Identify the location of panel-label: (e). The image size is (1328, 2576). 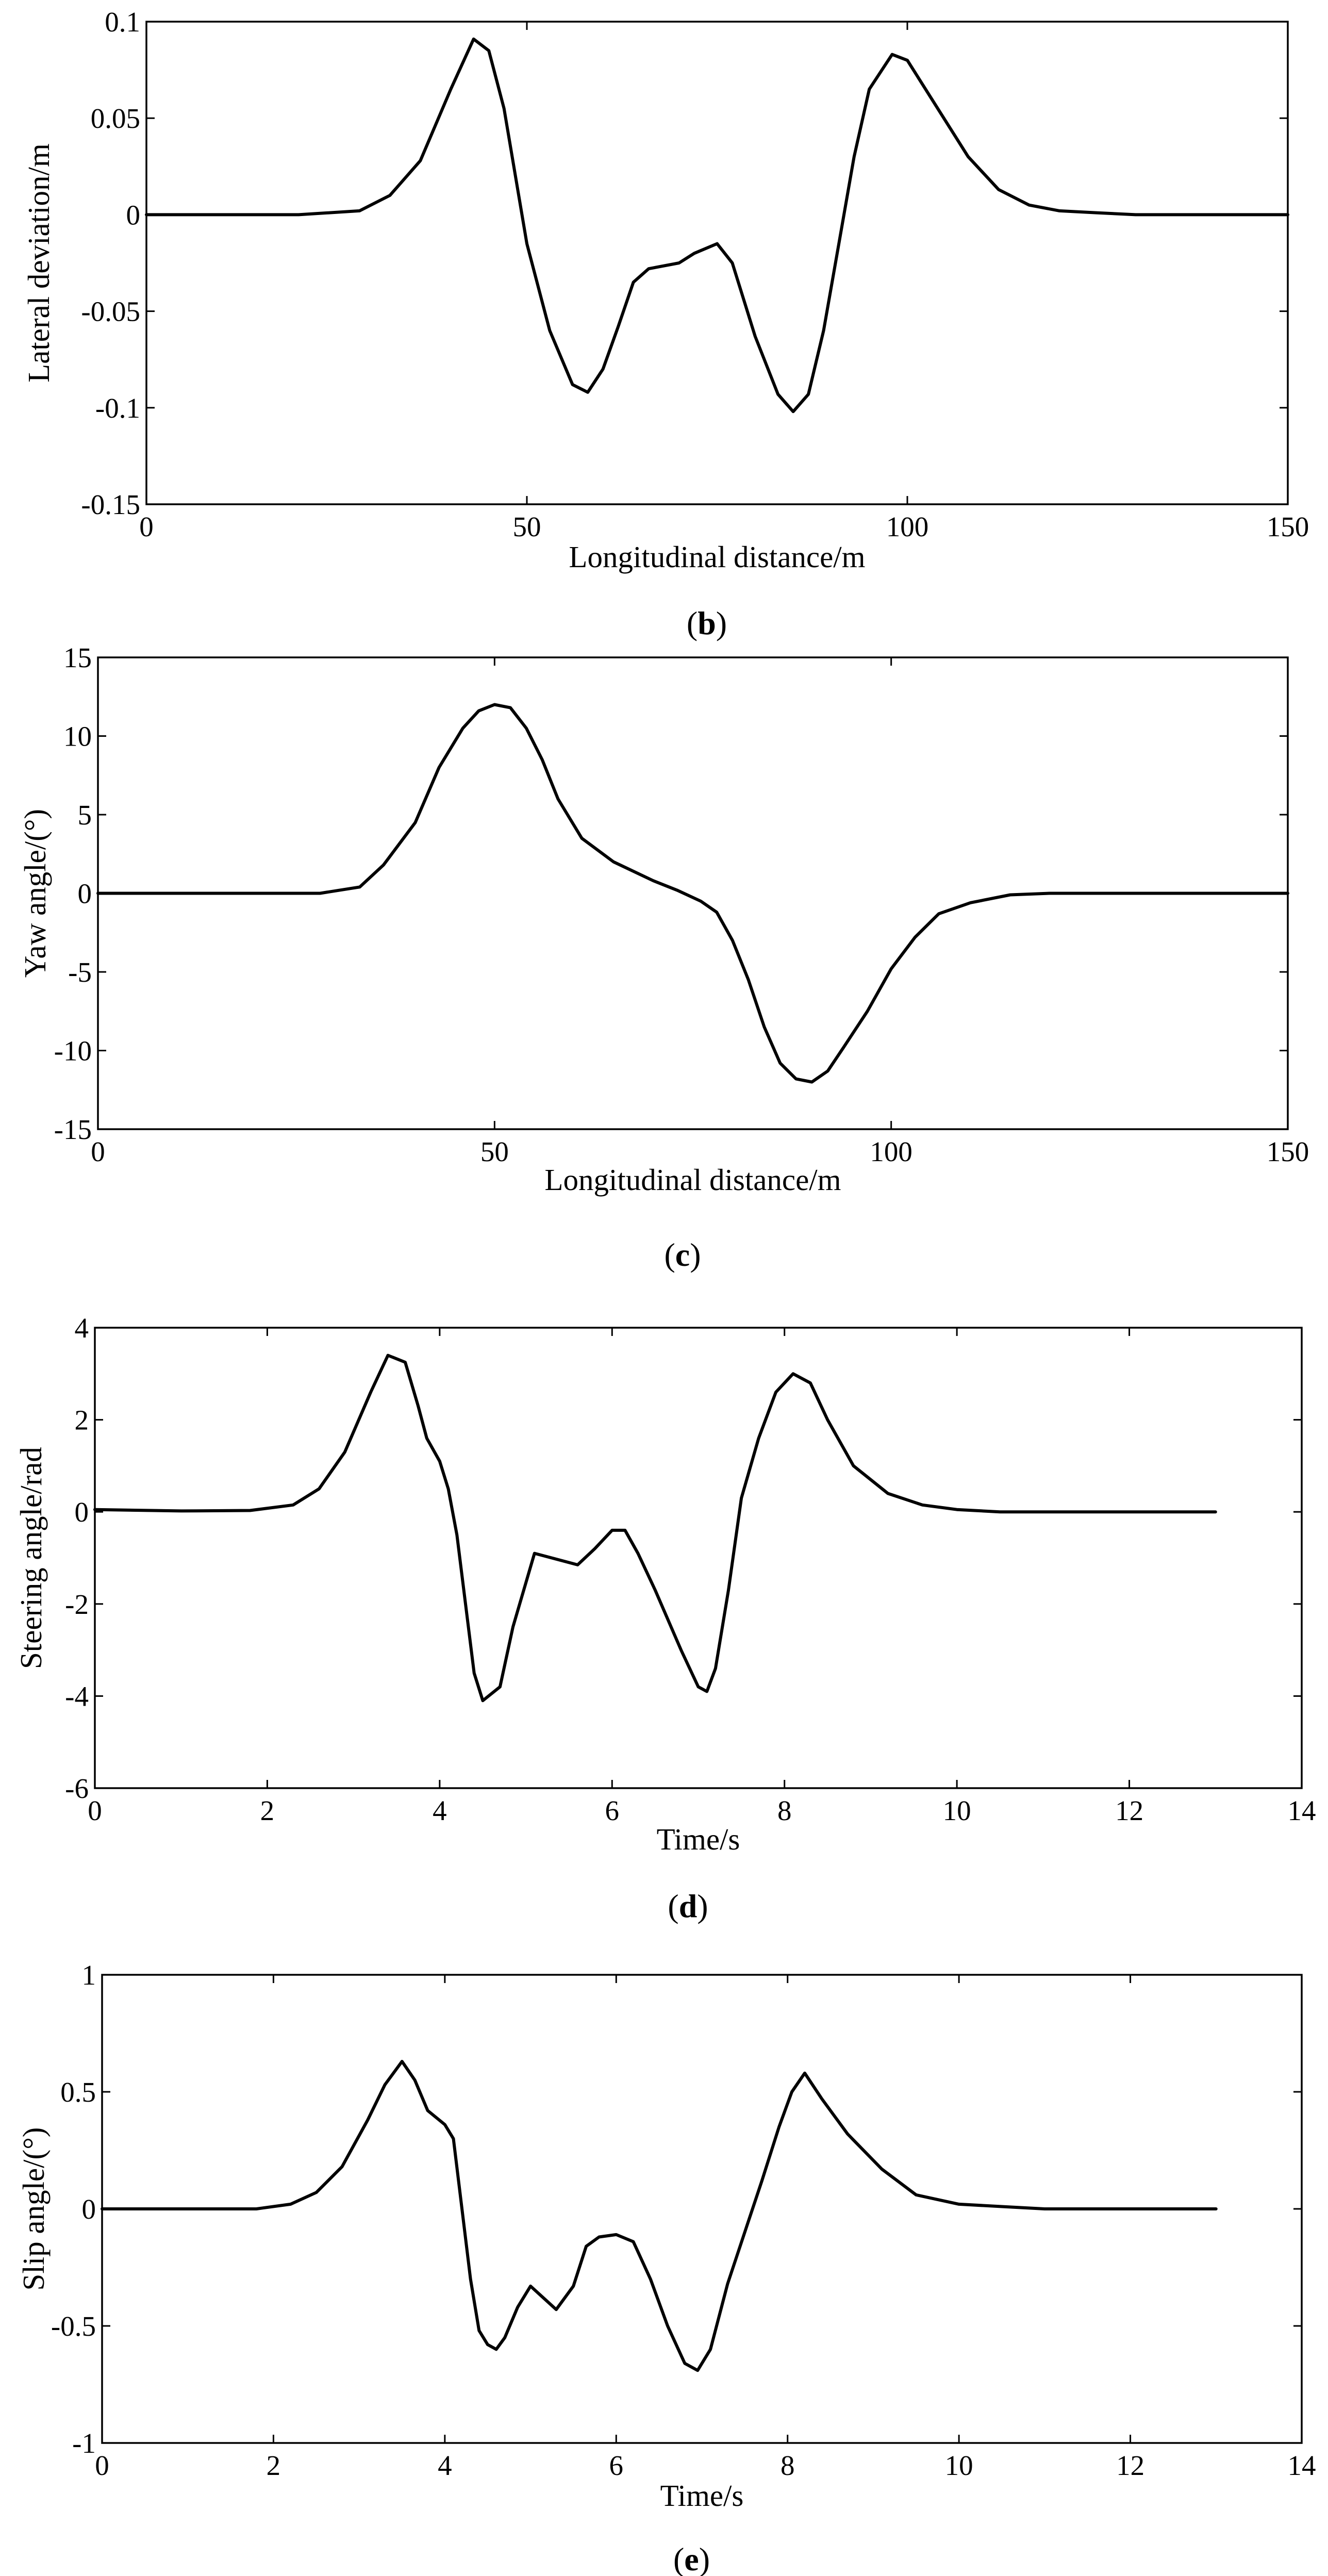
(691, 2558).